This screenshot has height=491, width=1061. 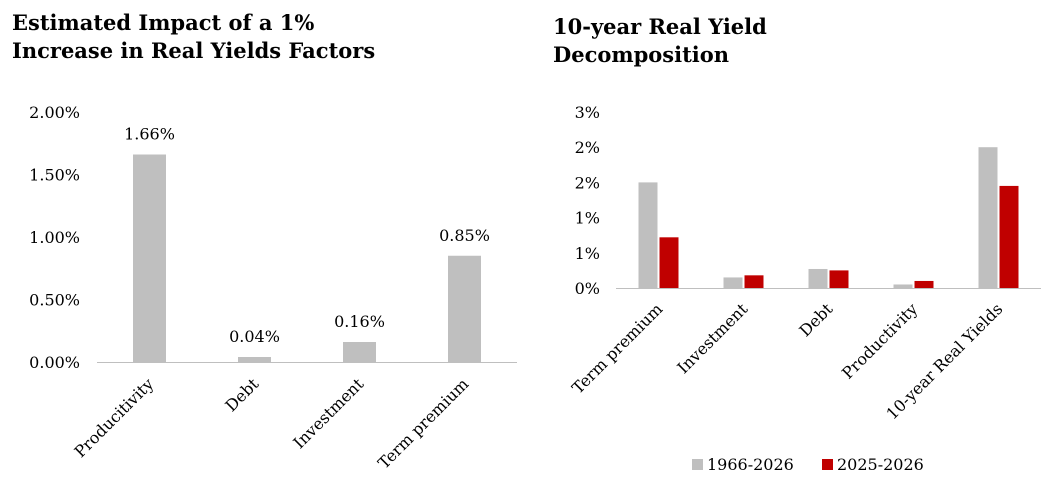 I want to click on right-chart-title-line-1: 10-year Real Yield, so click(x=660, y=26).